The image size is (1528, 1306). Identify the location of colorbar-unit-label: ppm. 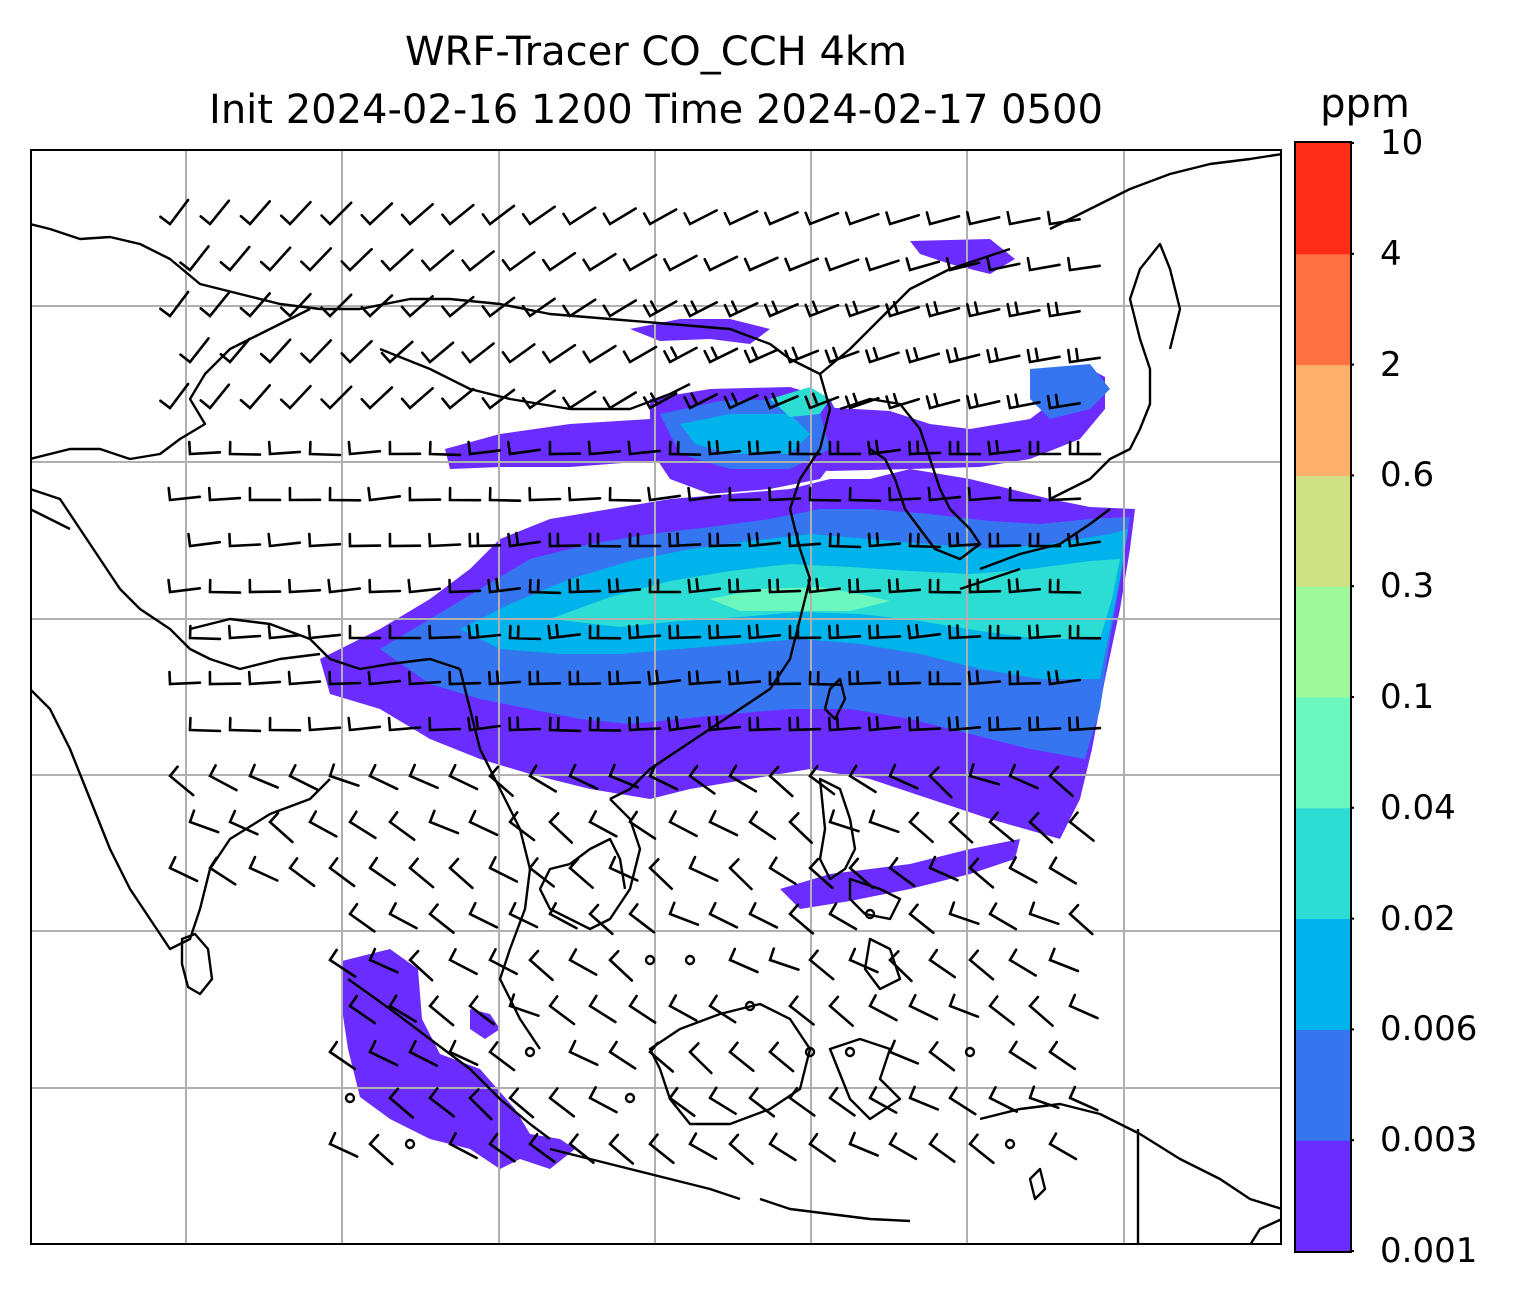
(1365, 104).